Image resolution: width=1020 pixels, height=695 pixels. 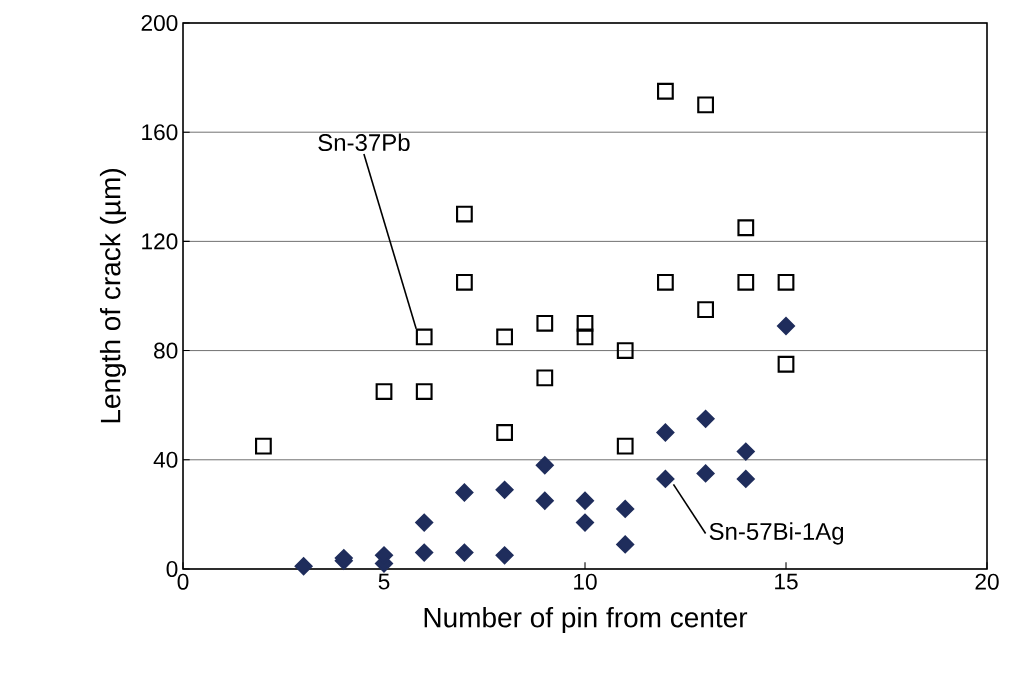 I want to click on y-tick-label: 40, so click(x=165, y=459).